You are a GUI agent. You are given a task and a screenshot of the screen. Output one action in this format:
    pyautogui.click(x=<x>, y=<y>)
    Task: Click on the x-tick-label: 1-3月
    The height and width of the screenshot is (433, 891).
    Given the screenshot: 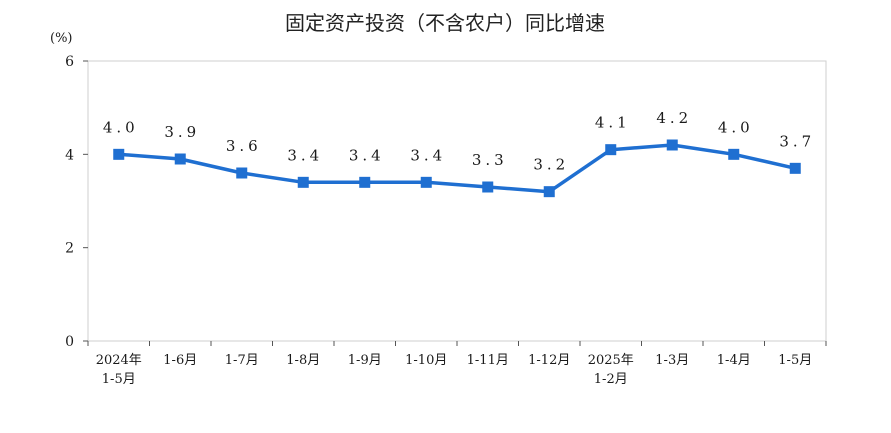 What is the action you would take?
    pyautogui.click(x=672, y=360)
    